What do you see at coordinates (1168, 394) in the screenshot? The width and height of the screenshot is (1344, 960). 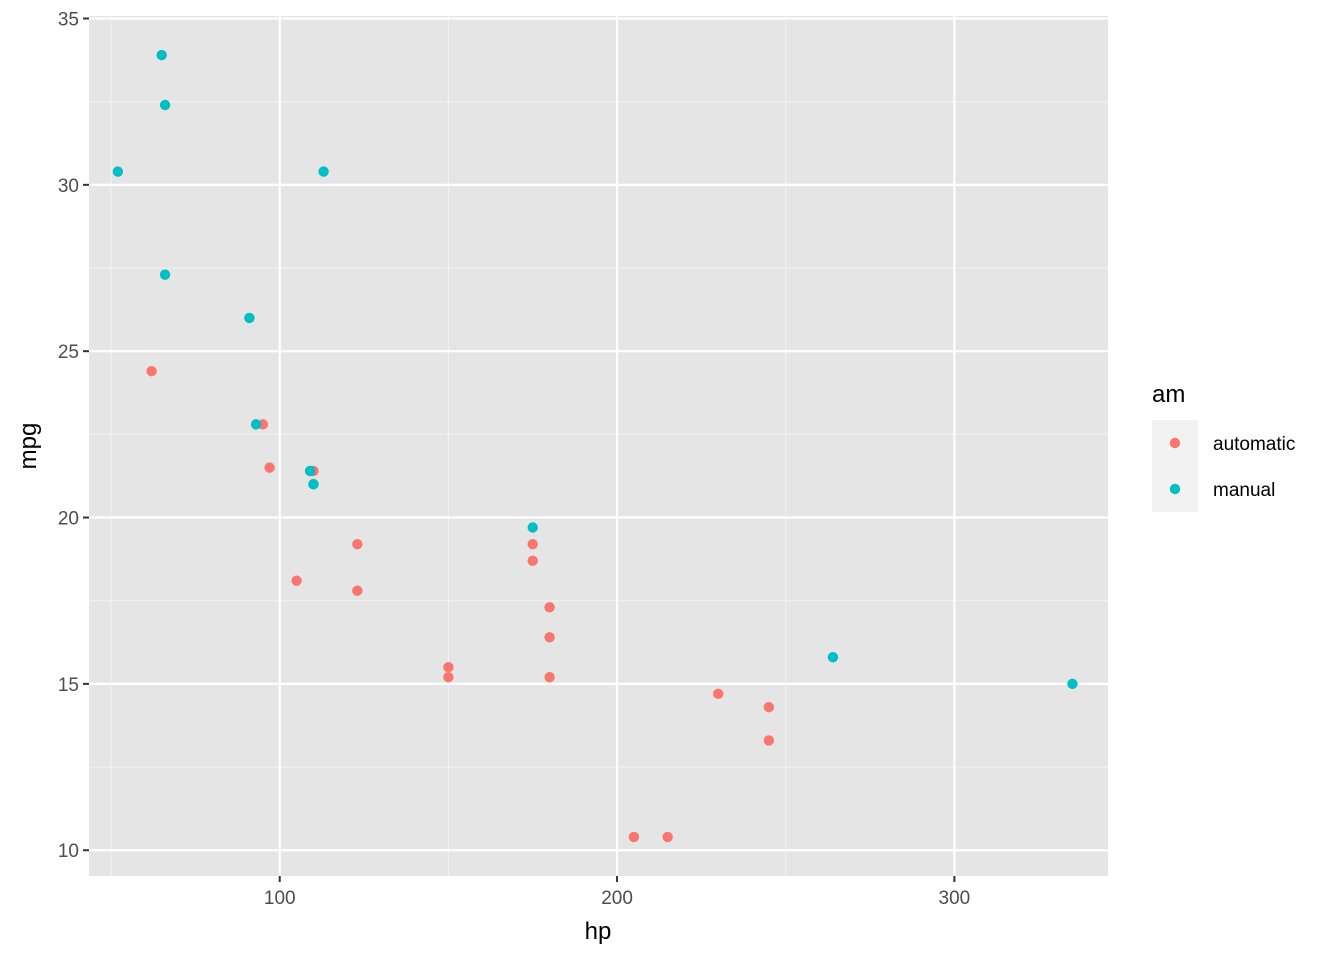 I see `legend-title: am` at bounding box center [1168, 394].